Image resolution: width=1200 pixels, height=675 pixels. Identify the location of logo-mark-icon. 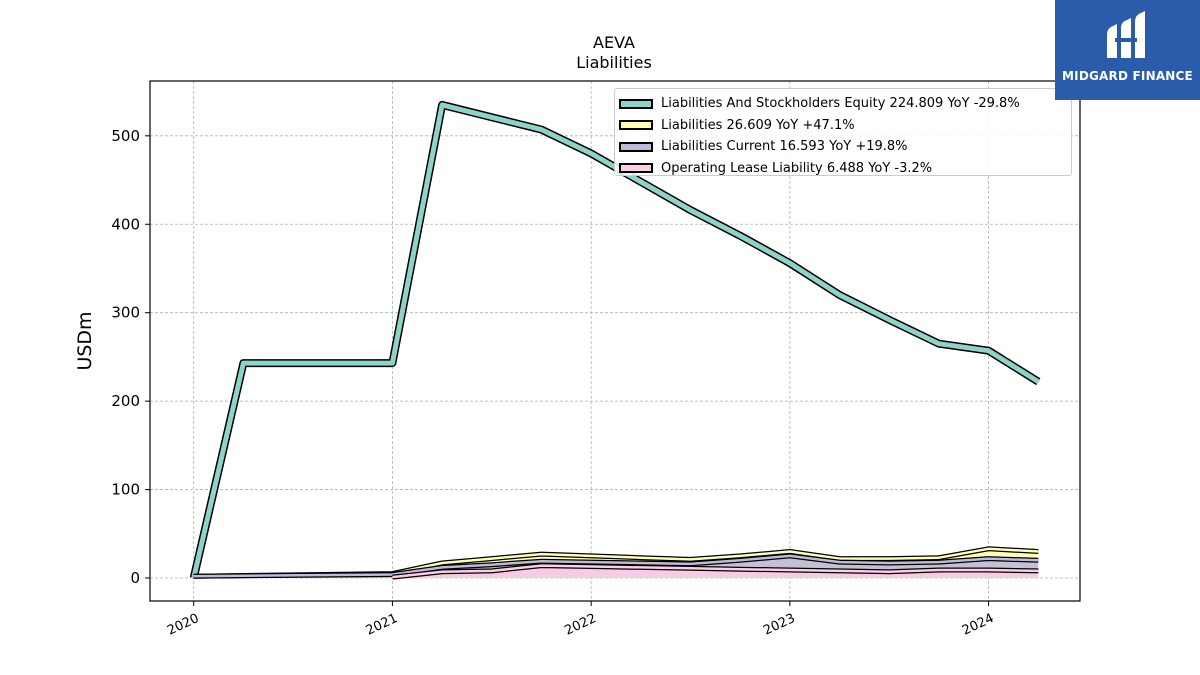
(1126, 34).